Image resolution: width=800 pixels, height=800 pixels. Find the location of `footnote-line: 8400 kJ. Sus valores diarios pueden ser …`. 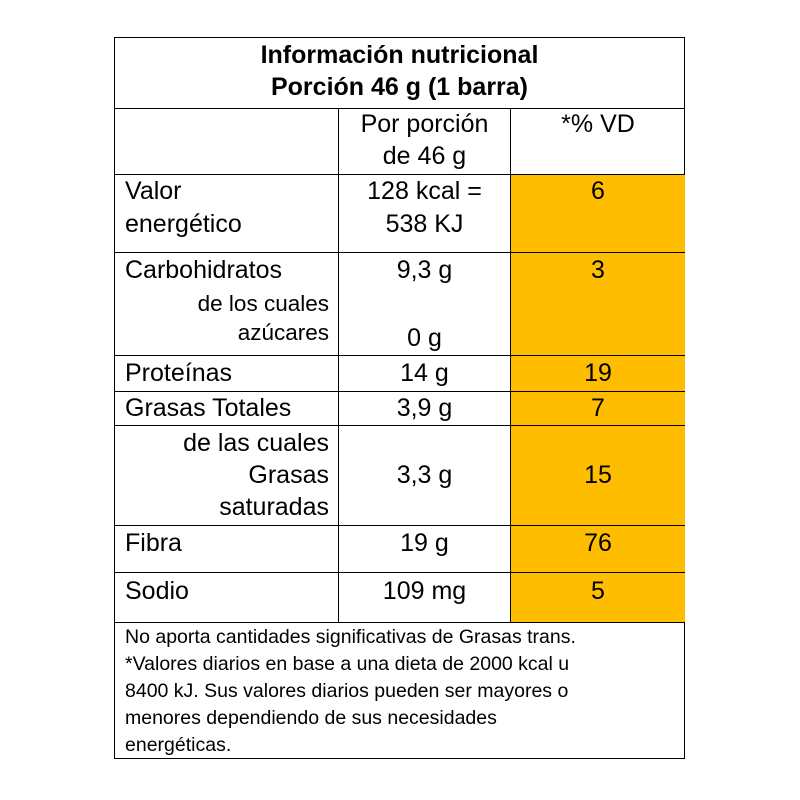

footnote-line: 8400 kJ. Sus valores diarios pueden ser … is located at coordinates (347, 691).